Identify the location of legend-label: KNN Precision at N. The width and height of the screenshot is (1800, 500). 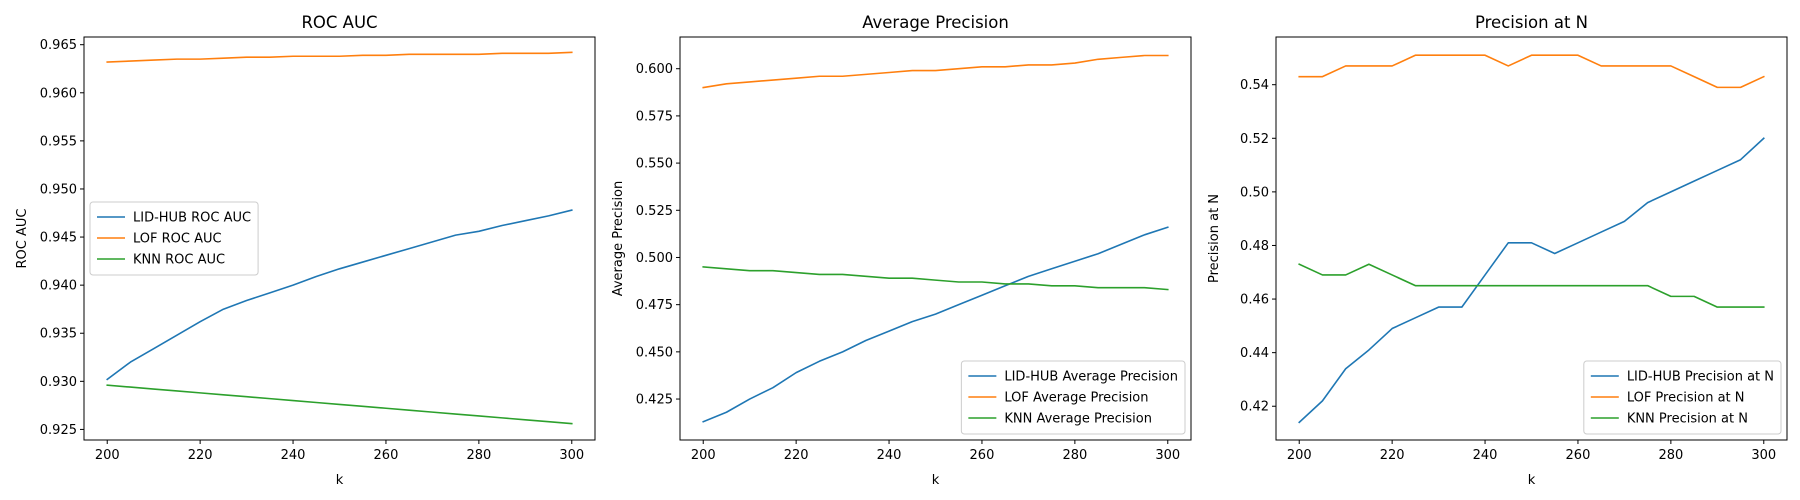
(1687, 419).